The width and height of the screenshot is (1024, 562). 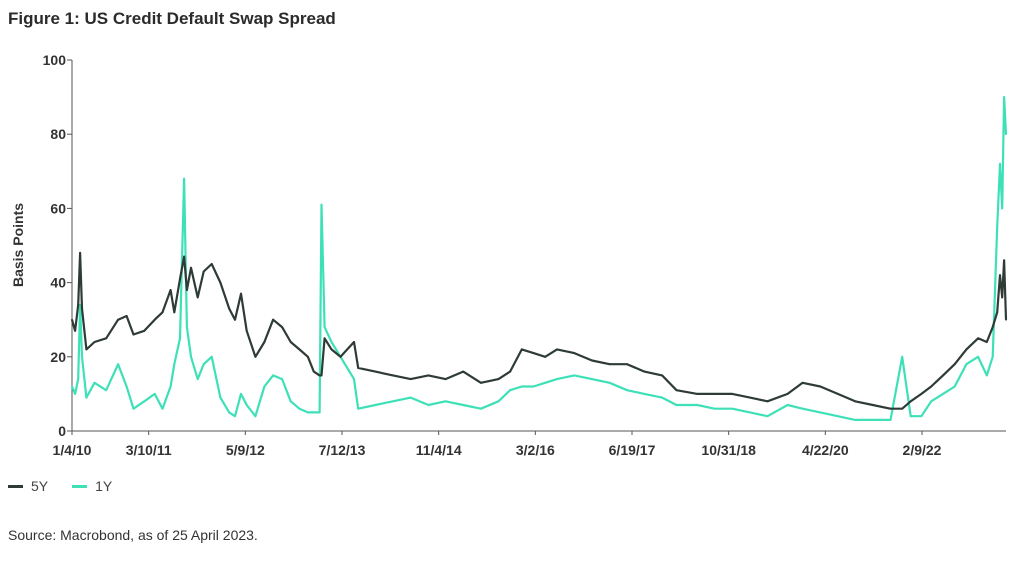 What do you see at coordinates (72, 450) in the screenshot?
I see `x-tick-label: 1/4/10` at bounding box center [72, 450].